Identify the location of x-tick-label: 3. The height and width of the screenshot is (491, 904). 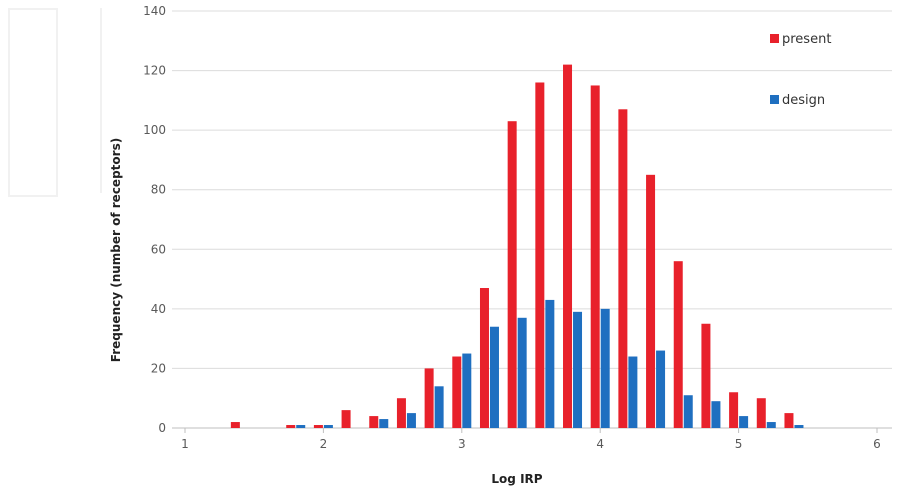
(462, 444).